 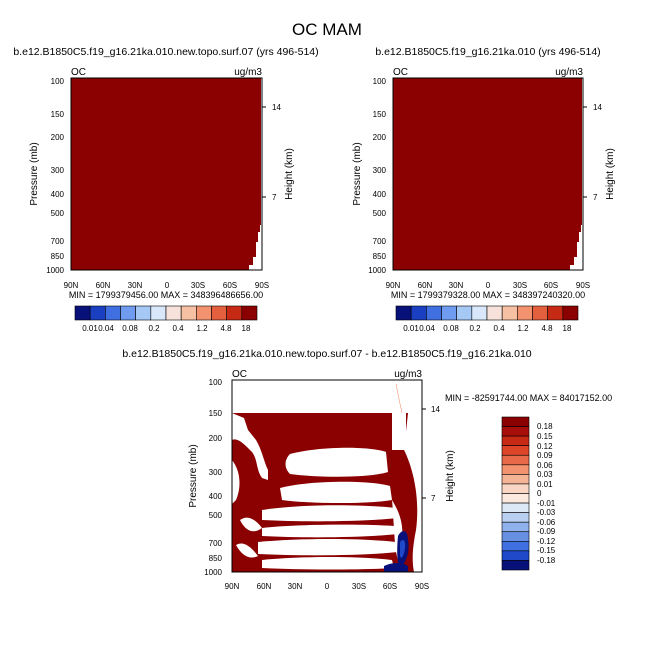 I want to click on panel-3-colorbar-boxes, so click(x=515, y=493).